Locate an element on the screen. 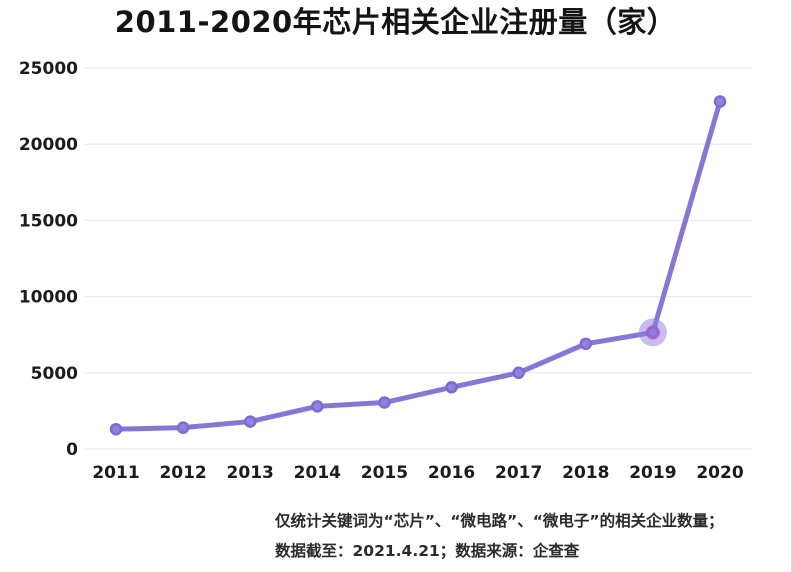 The width and height of the screenshot is (793, 572). data-point-2012 is located at coordinates (183, 427).